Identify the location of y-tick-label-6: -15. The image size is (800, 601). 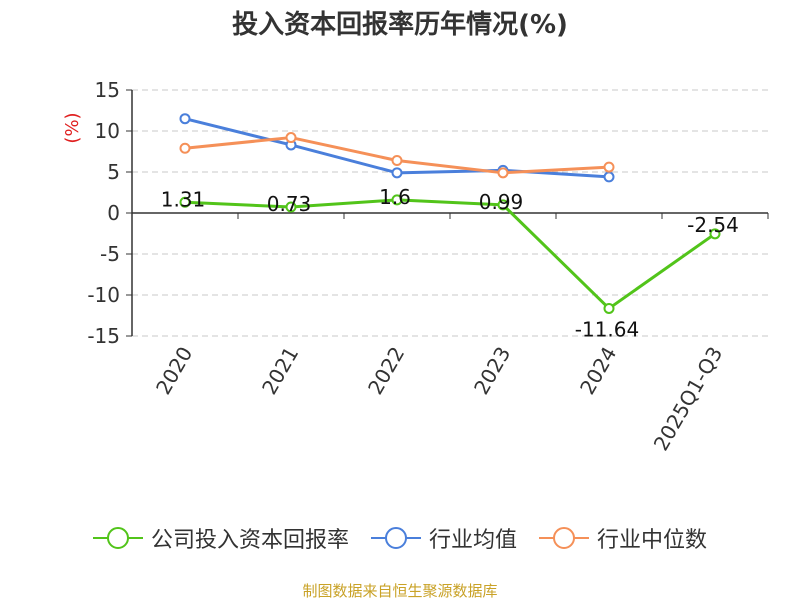
(103, 336).